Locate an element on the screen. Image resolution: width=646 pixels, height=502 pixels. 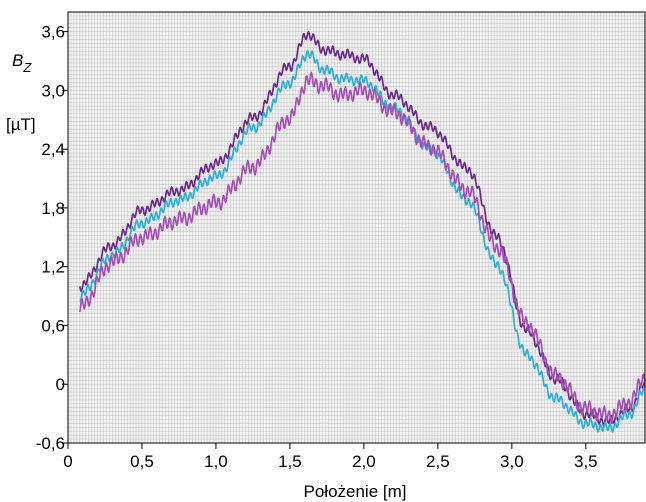
y-tick-label: 0 is located at coordinates (60, 384).